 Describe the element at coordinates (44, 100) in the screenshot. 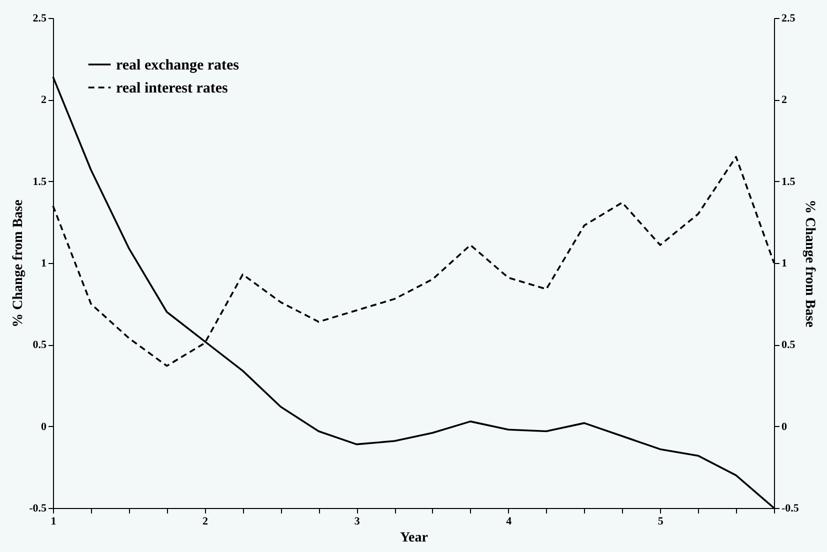

I see `y-tick-label: 2` at that location.